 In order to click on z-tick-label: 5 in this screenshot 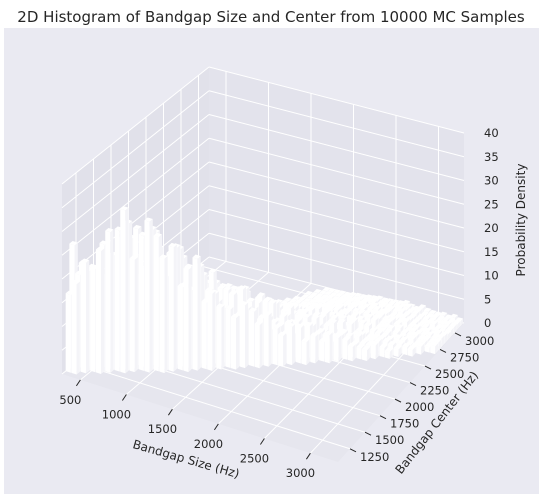, I will do `click(487, 299)`.